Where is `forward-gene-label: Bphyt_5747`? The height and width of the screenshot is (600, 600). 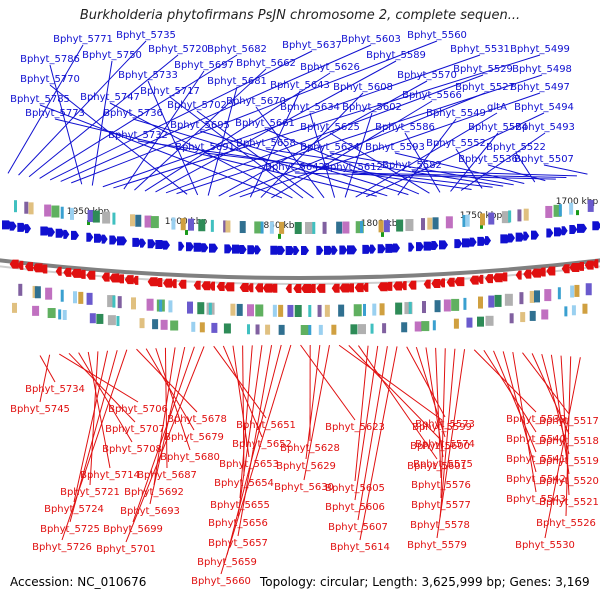
forward-gene-label: Bphyt_5747 is located at coordinates (110, 97).